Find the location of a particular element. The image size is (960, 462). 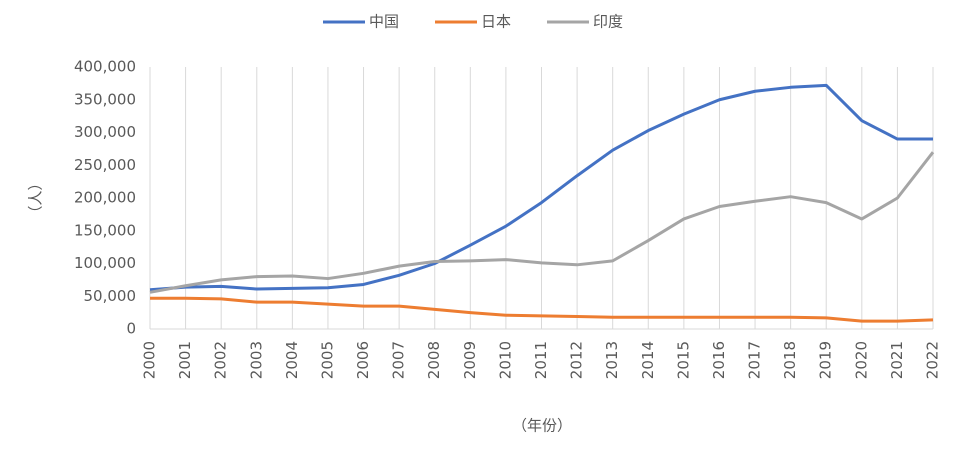

series-line is located at coordinates (542, 309).